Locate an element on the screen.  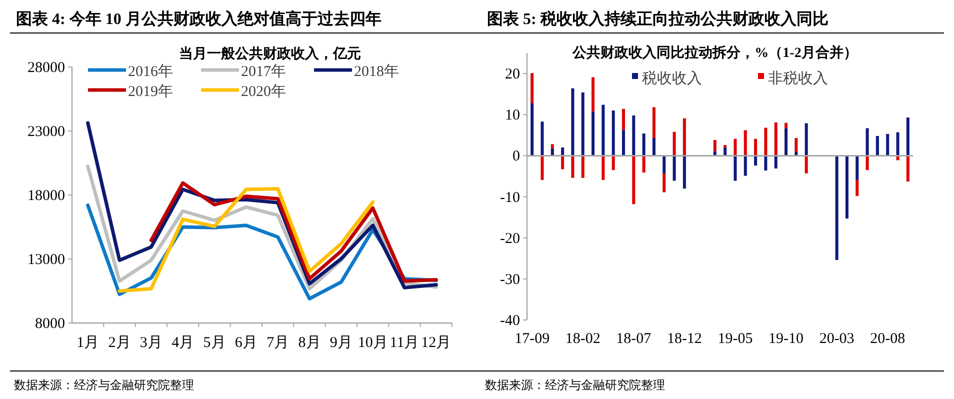
x-tick-label: 18-07 is located at coordinates (634, 339).